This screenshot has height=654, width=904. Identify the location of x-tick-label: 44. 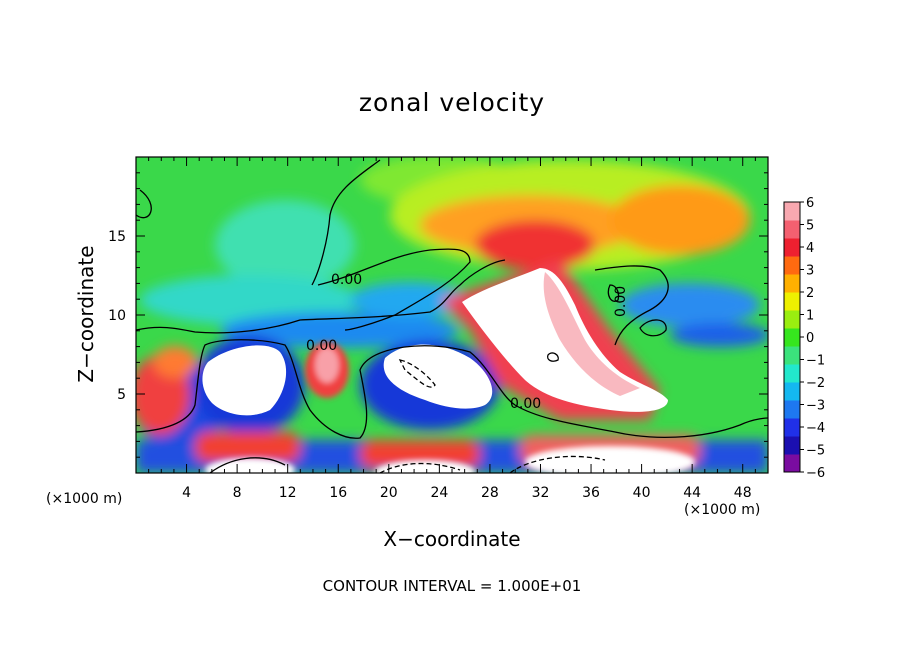
(692, 493).